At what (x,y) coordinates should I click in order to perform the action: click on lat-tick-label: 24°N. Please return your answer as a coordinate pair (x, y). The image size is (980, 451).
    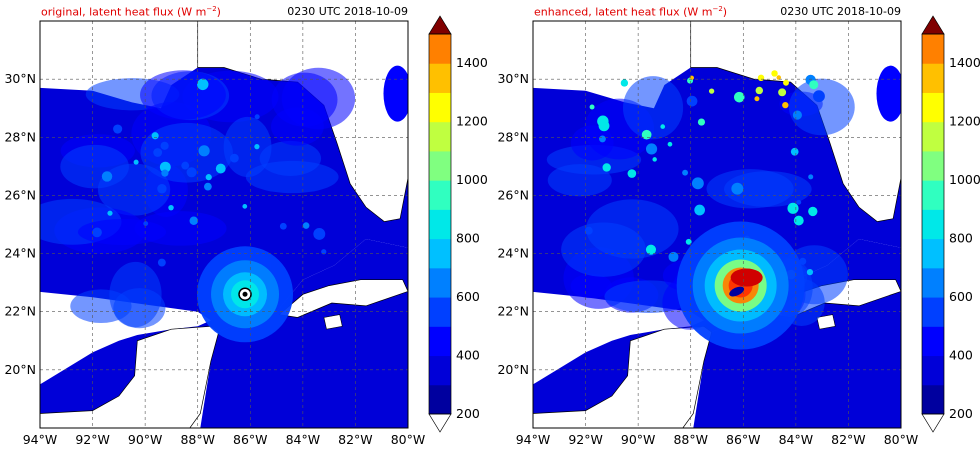
    Looking at the image, I should click on (513, 253).